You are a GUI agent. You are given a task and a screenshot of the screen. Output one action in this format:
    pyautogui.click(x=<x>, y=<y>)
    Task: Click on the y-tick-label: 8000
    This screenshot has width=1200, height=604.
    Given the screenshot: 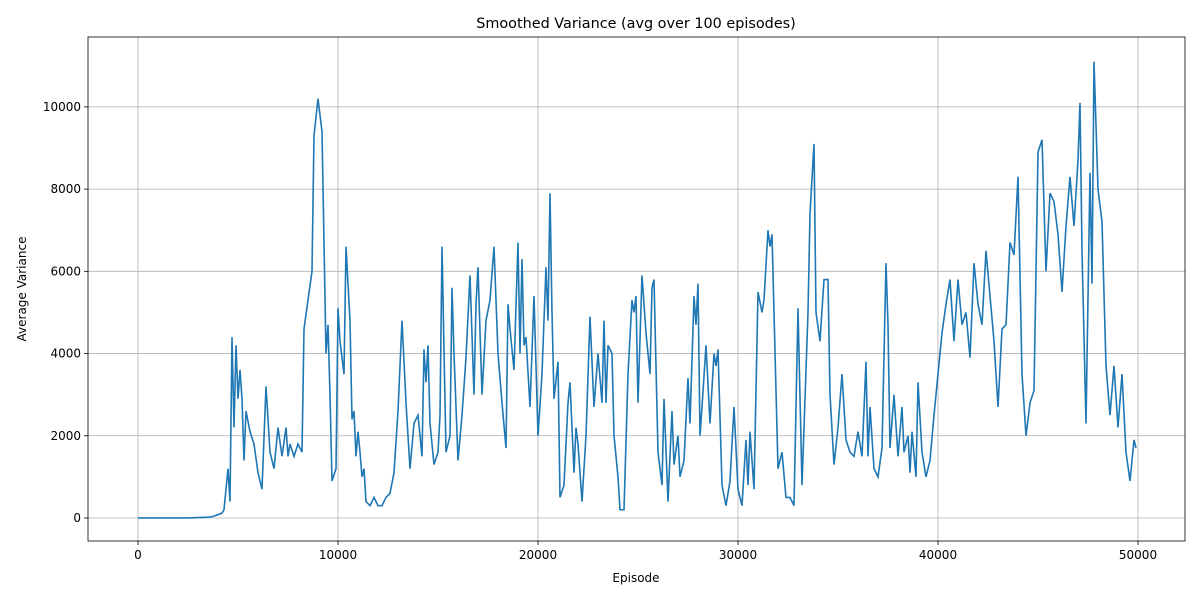 What is the action you would take?
    pyautogui.click(x=65, y=189)
    